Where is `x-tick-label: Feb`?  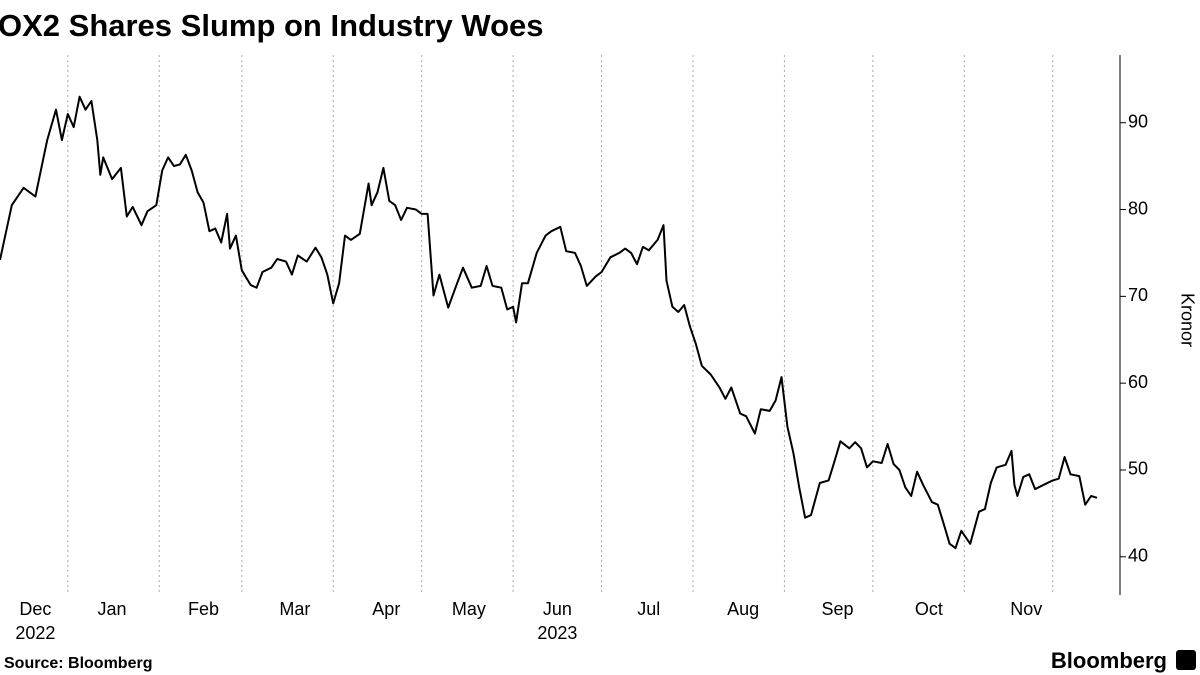 x-tick-label: Feb is located at coordinates (203, 609).